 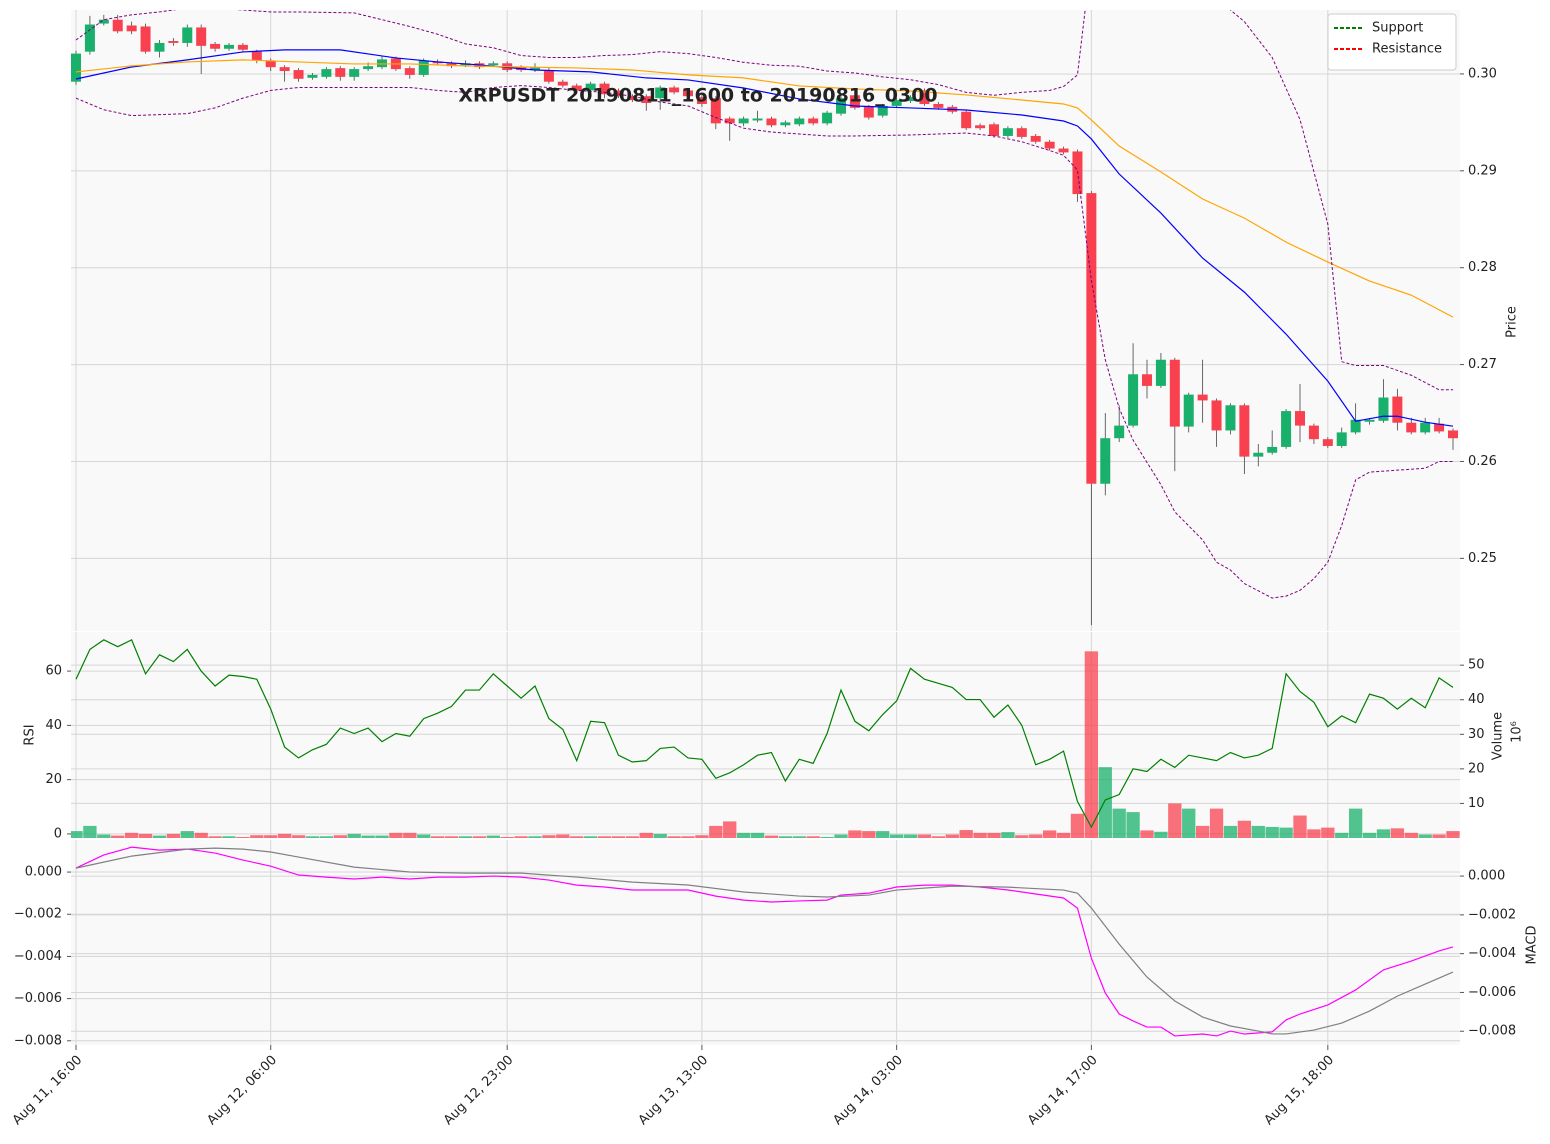 I want to click on y-tick-label: 0.30, so click(x=1482, y=73).